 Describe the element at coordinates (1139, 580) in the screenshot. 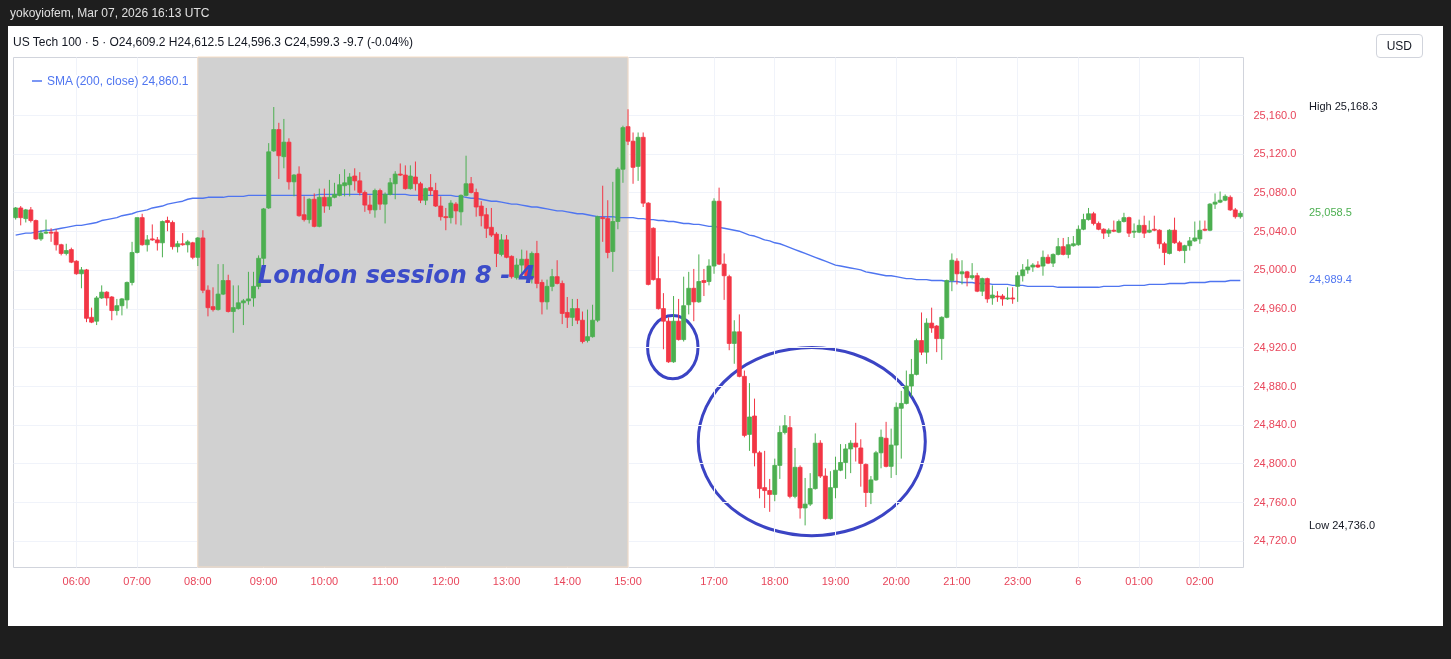

I see `x-tick-label: 01:00` at that location.